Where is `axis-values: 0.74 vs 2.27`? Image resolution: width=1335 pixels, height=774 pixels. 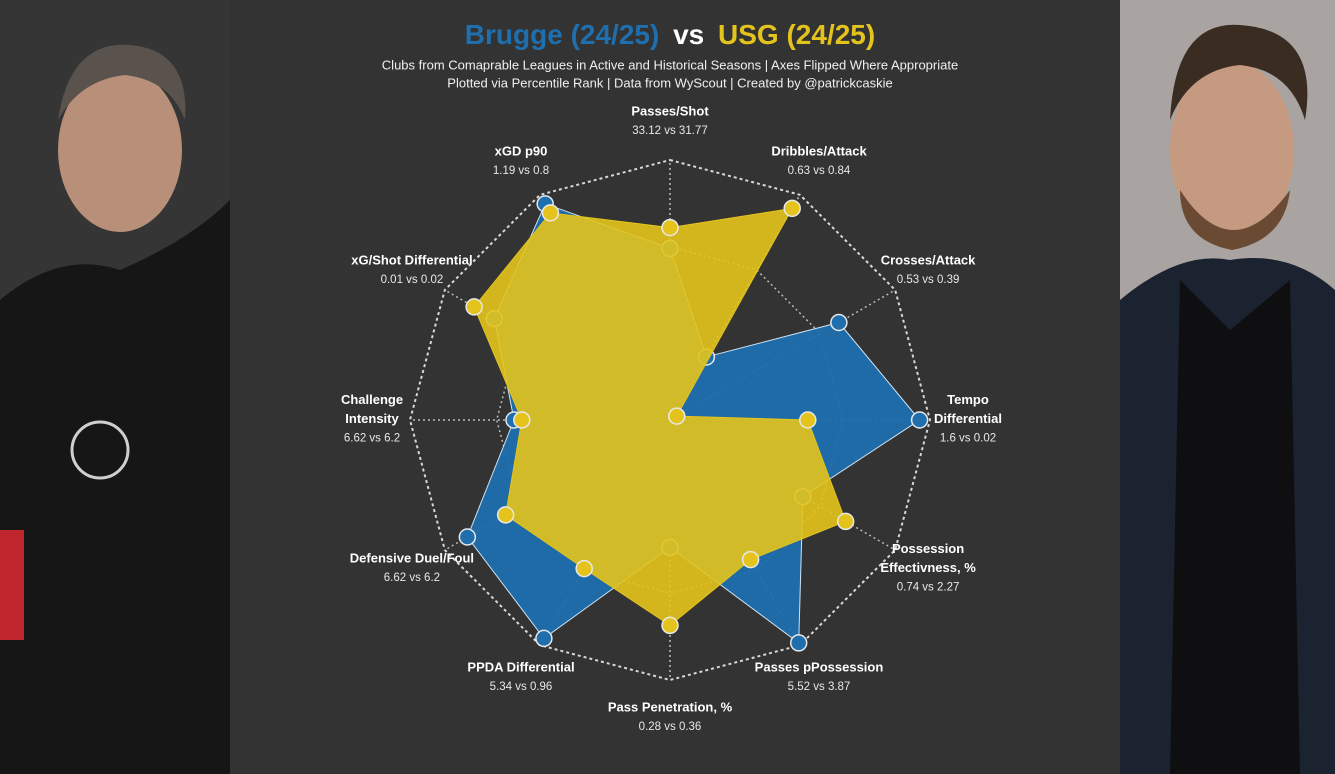 axis-values: 0.74 vs 2.27 is located at coordinates (928, 588).